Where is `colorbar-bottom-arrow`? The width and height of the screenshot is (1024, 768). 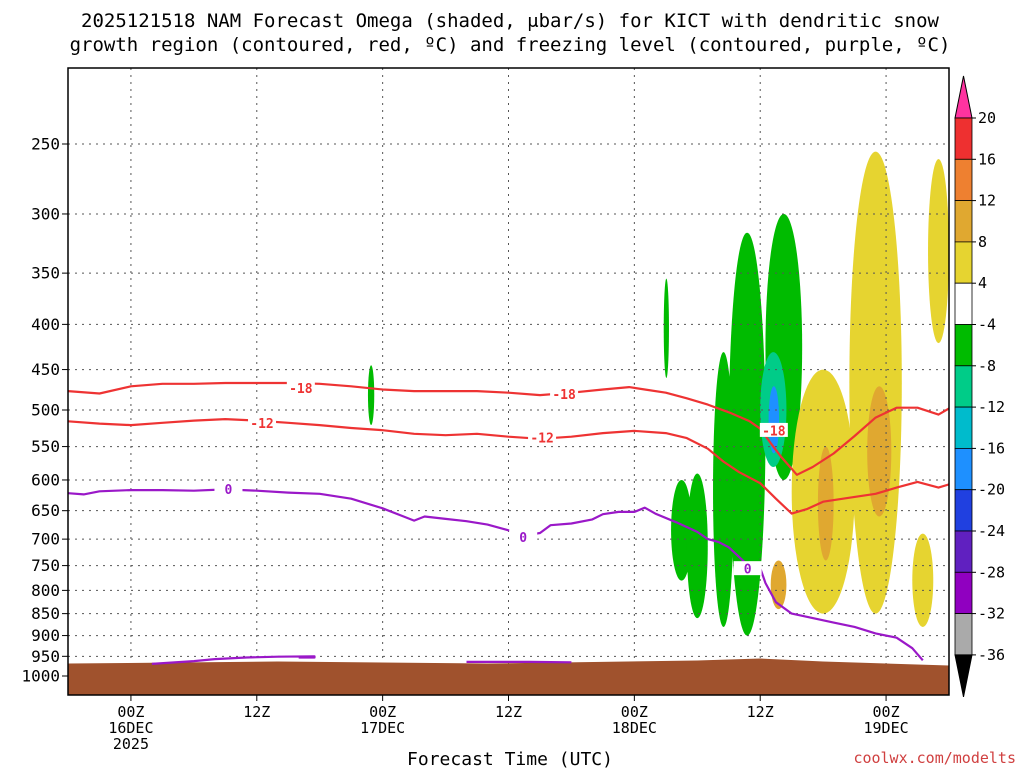 colorbar-bottom-arrow is located at coordinates (963, 675).